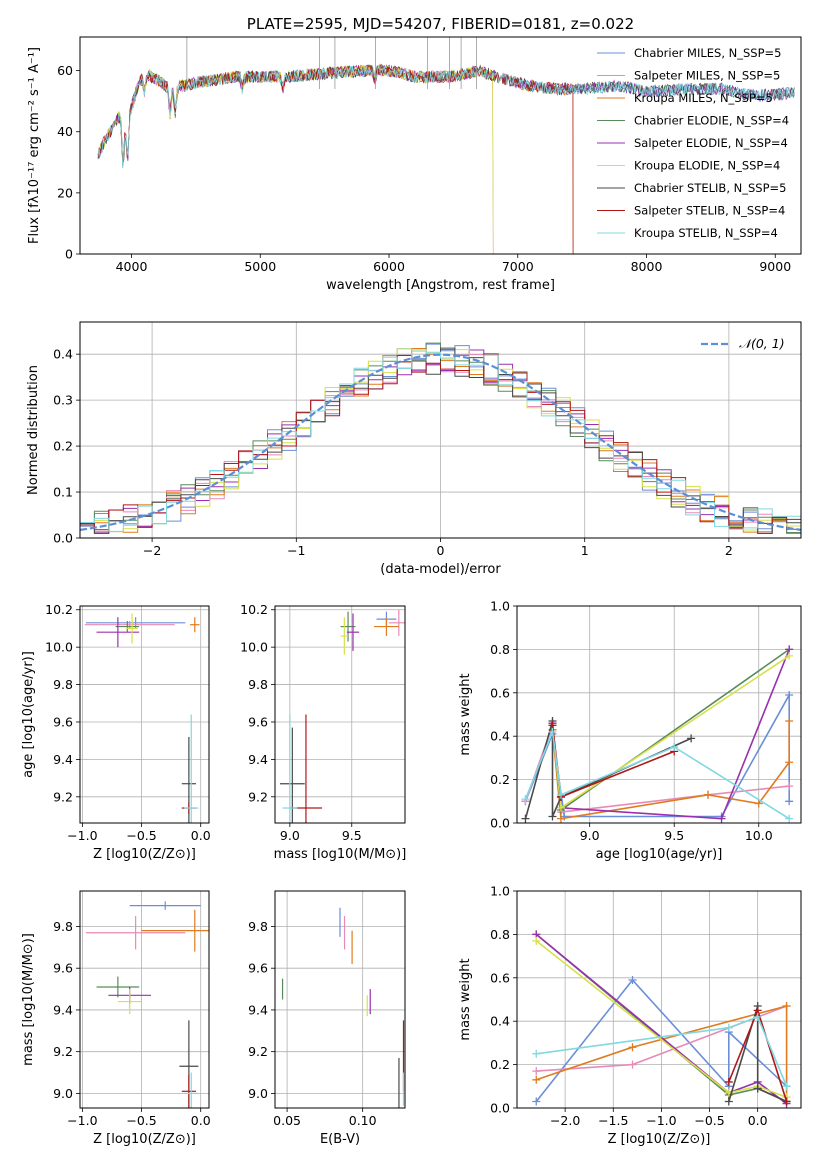 The image size is (819, 1170). I want to click on legend-label: Salpeter STELIB, N_SSP=4, so click(709, 211).